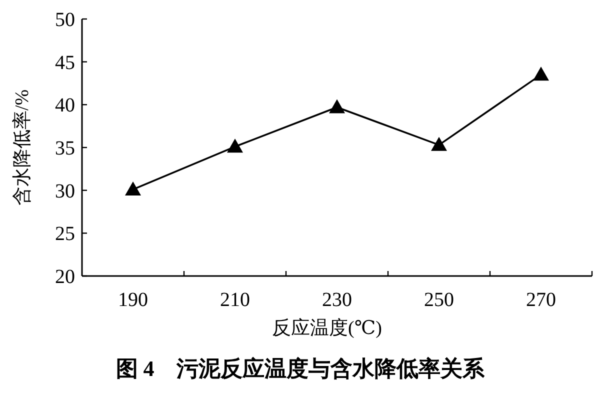 Image resolution: width=600 pixels, height=396 pixels. Describe the element at coordinates (327, 328) in the screenshot. I see `x-axis-title: 反应温度(℃)` at that location.